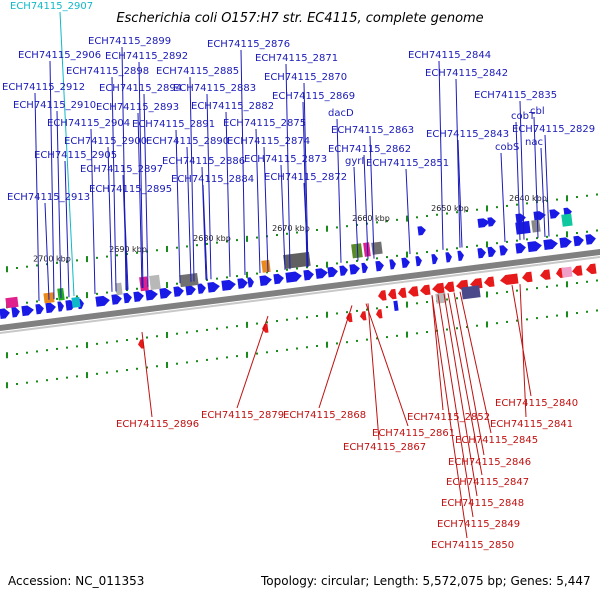  Describe the element at coordinates (487, 482) in the screenshot. I see `gene-label: ECH74115_2847` at that location.